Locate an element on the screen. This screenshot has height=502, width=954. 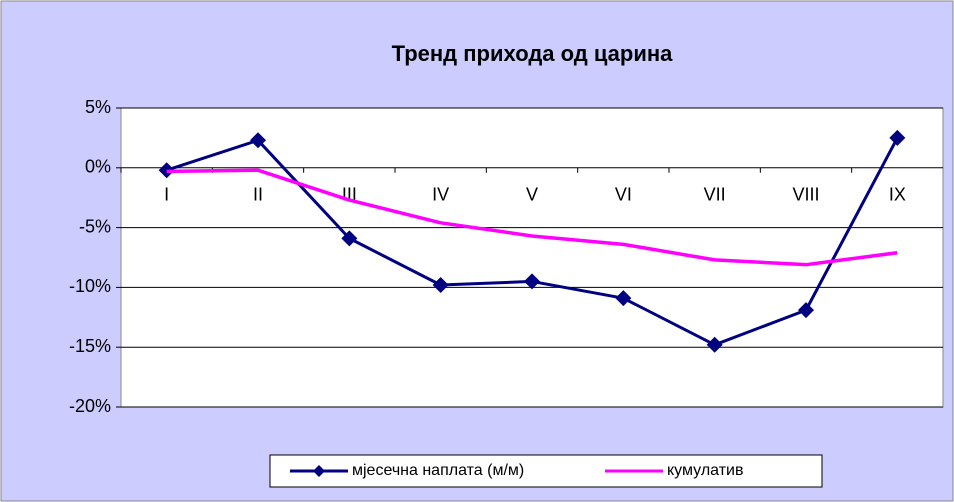
y-tick-label: 0% is located at coordinates (98, 167).